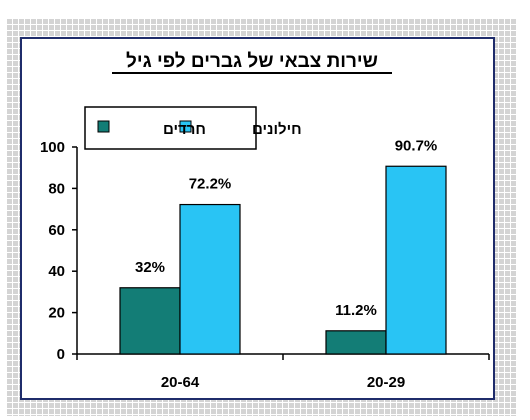 This screenshot has width=530, height=420. I want to click on data-label: 11.2%, so click(356, 310).